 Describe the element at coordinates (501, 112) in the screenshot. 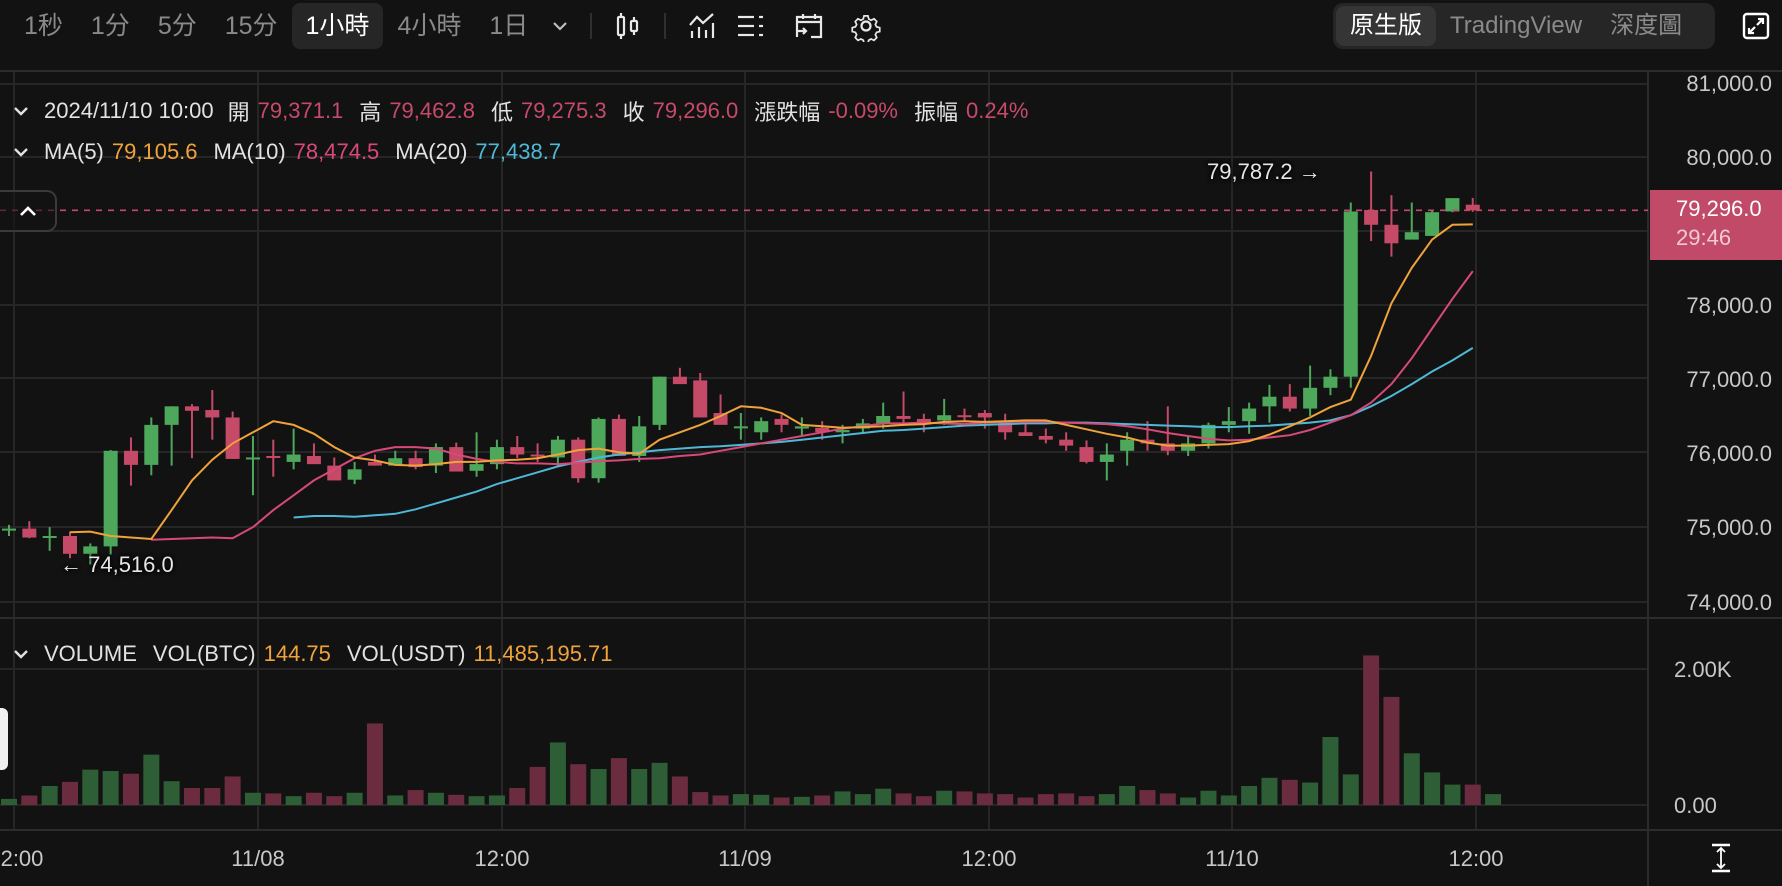

I see `low-label: 低` at that location.